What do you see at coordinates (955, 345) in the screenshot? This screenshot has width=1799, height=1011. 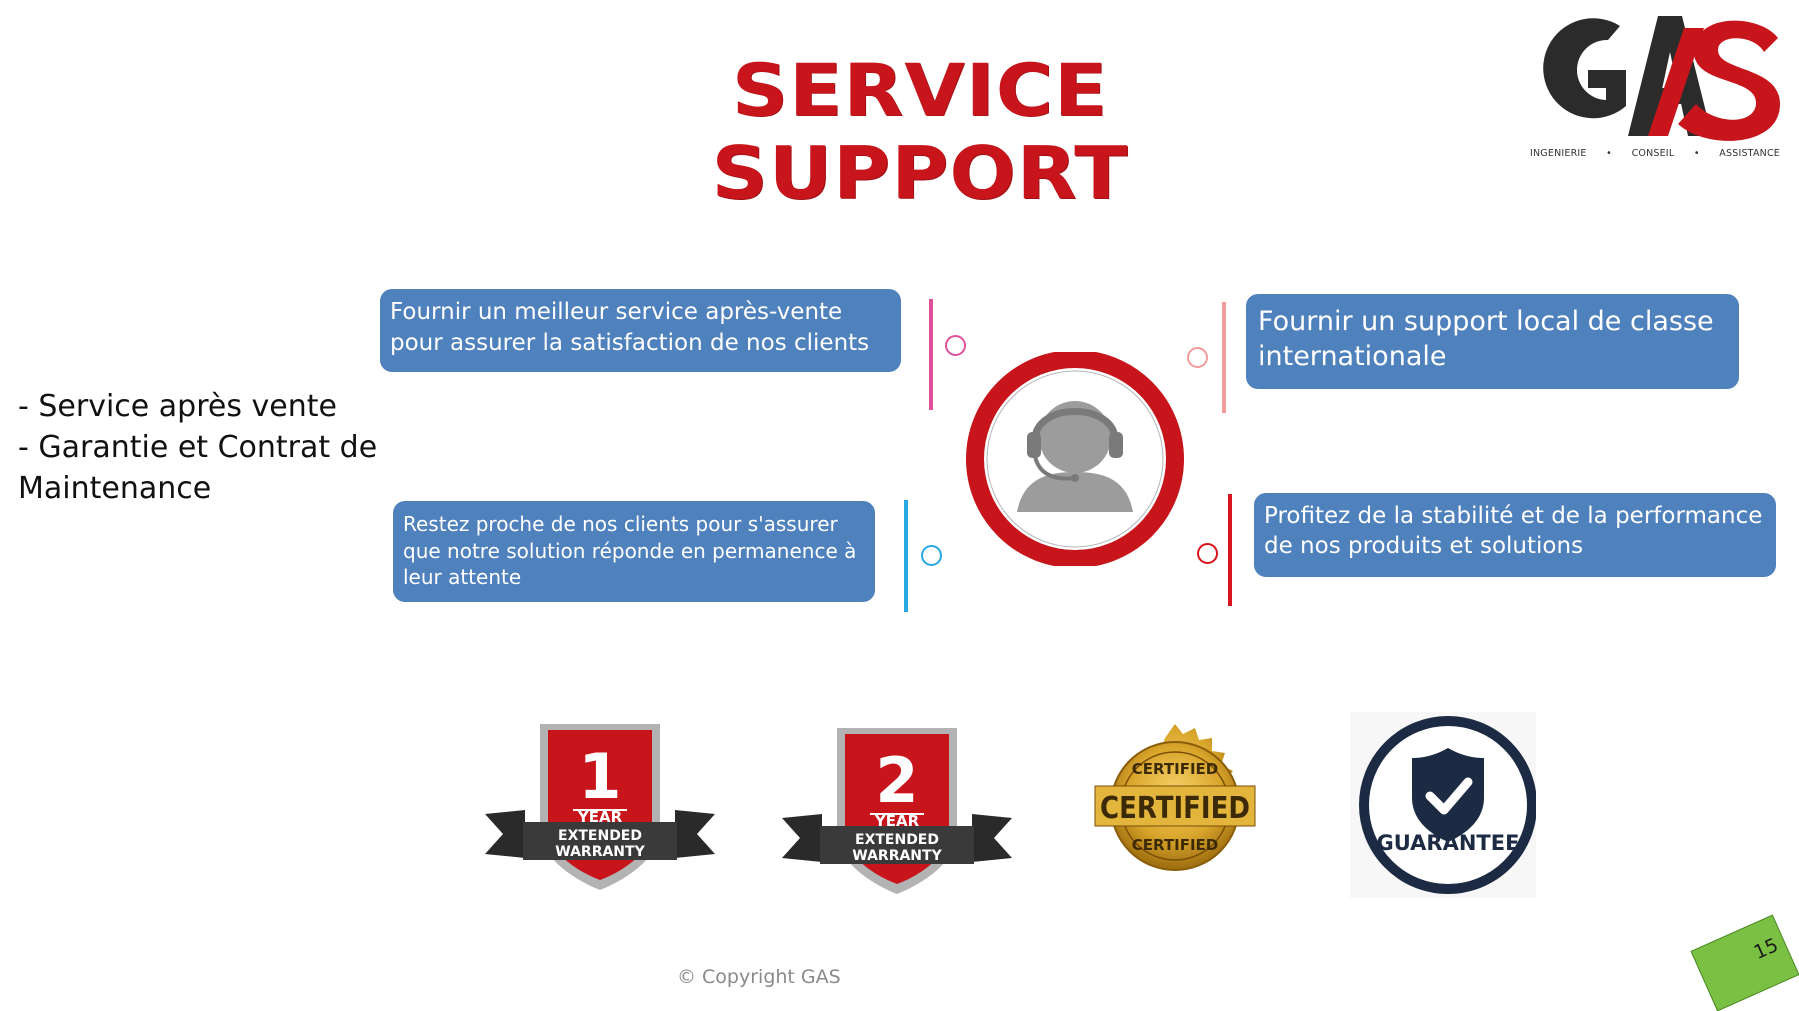 I see `connector-ring-pink` at bounding box center [955, 345].